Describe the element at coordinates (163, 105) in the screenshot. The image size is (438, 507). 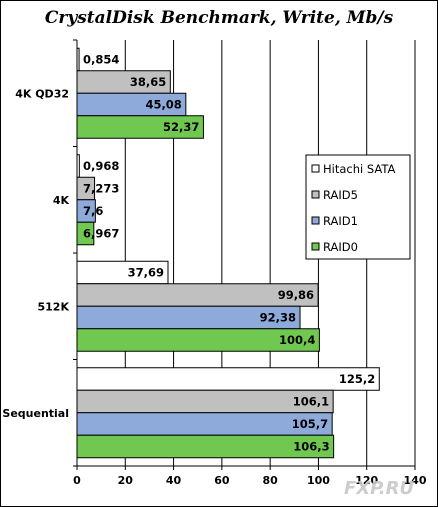
I see `data-label: 45,08` at that location.